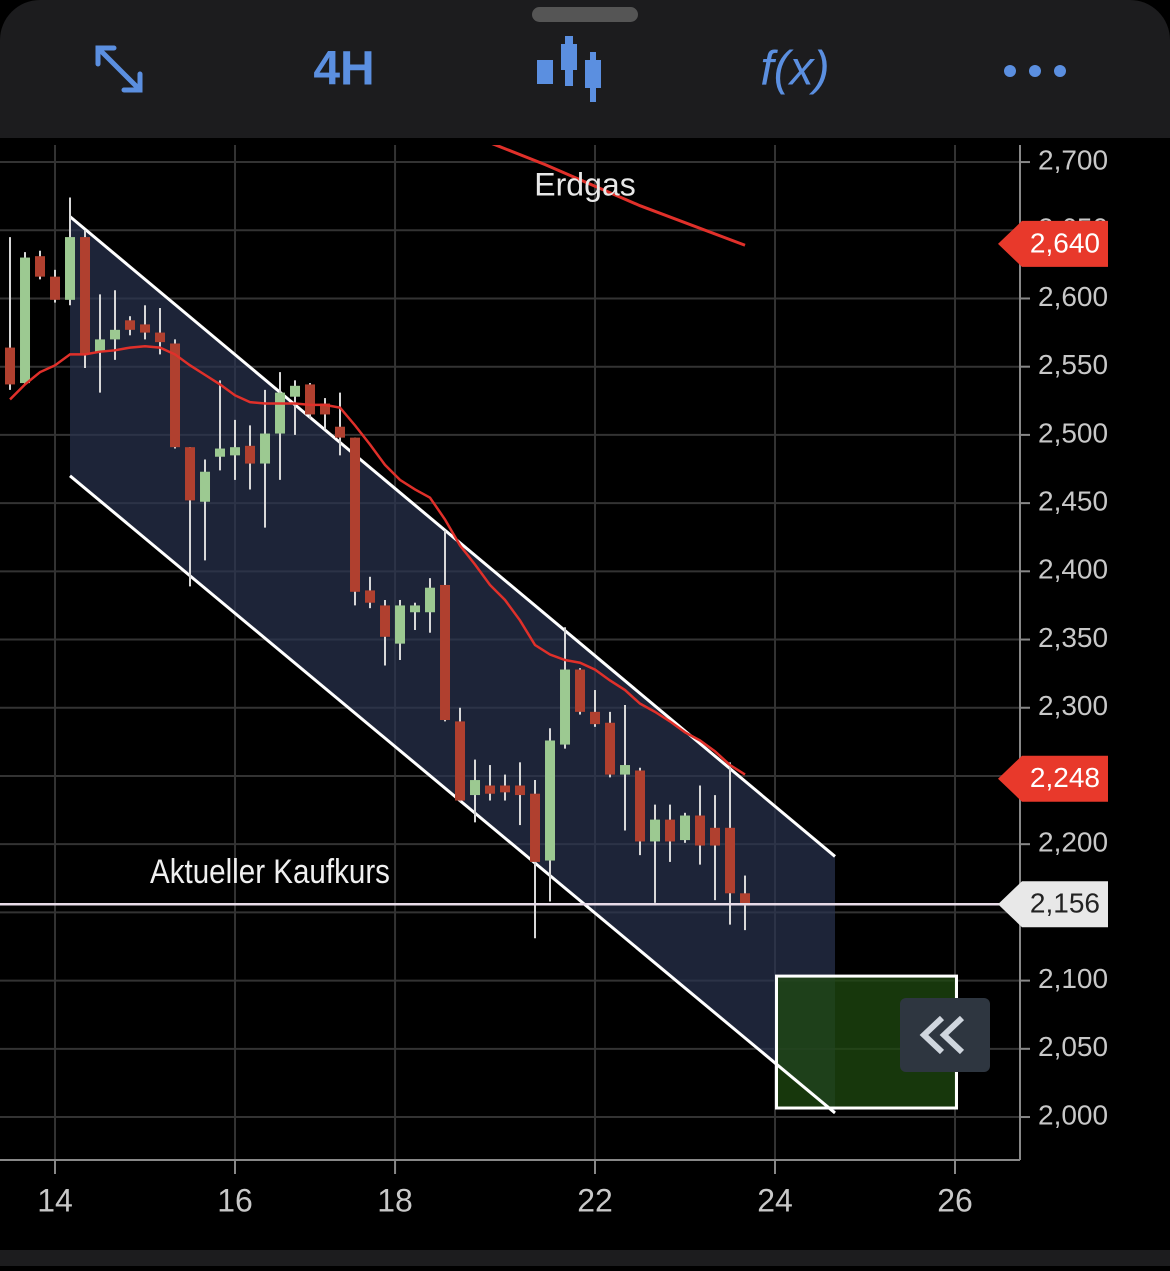  What do you see at coordinates (1073, 501) in the screenshot?
I see `y-tick-label: 2,450` at bounding box center [1073, 501].